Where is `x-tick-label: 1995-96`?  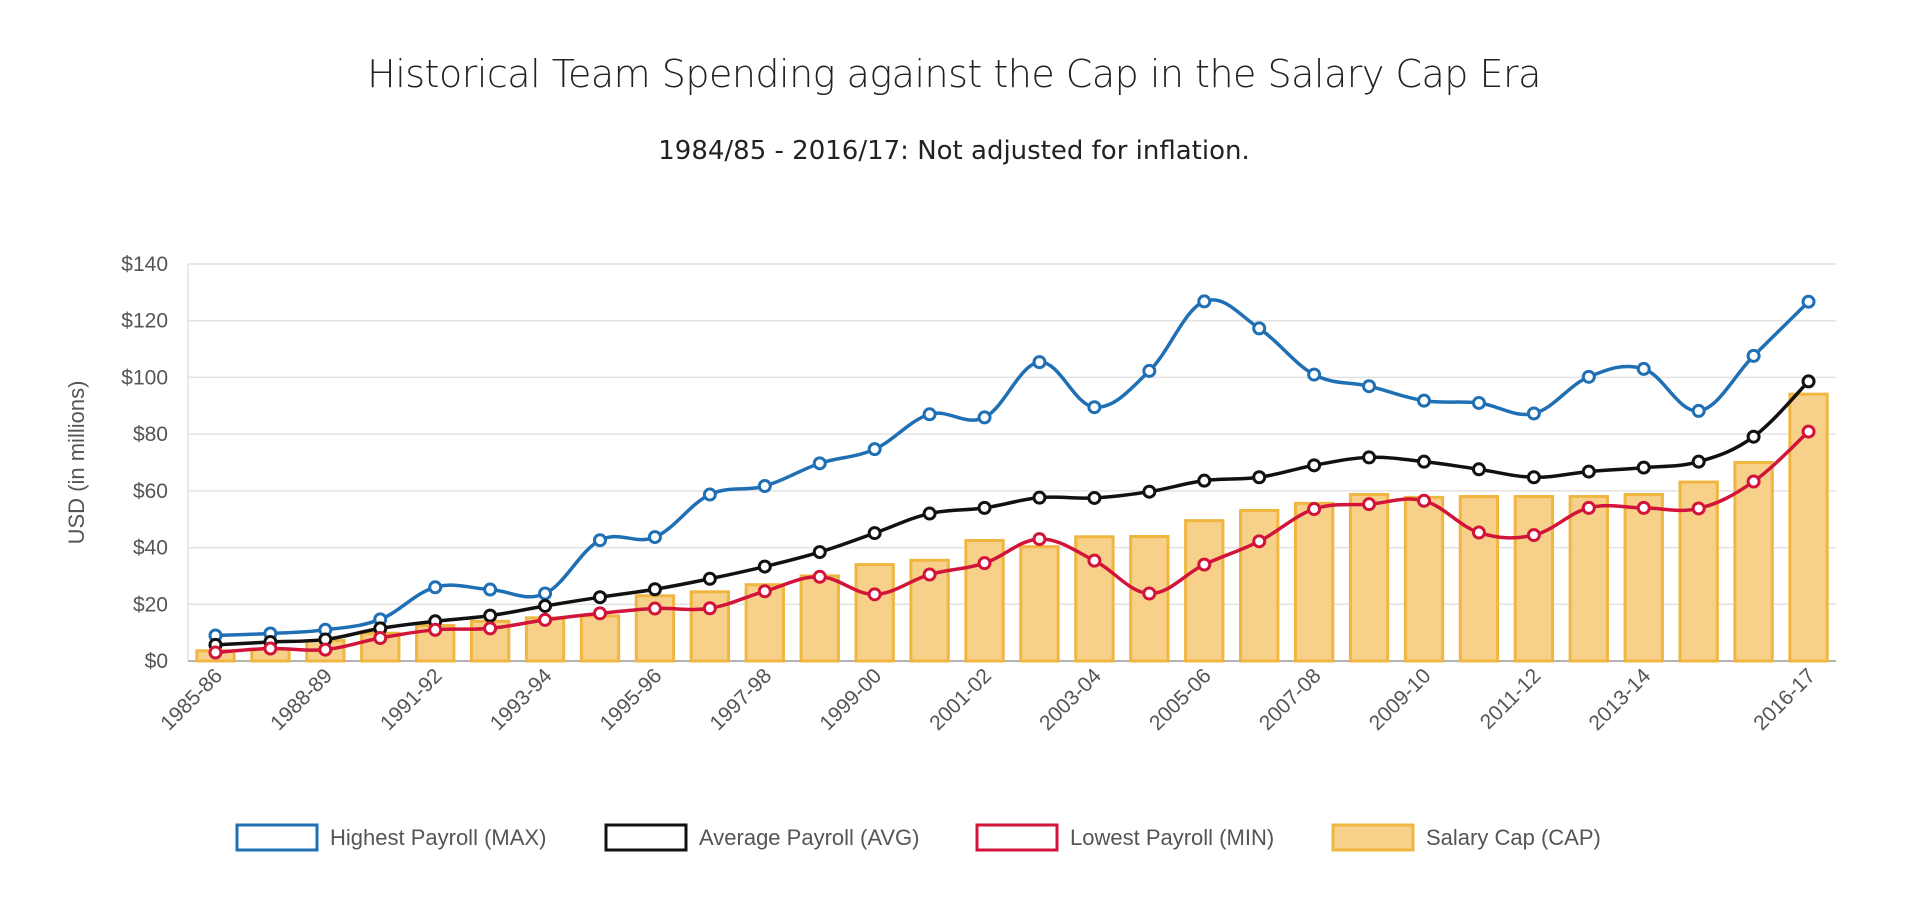
x-tick-label: 1995-96 is located at coordinates (631, 699).